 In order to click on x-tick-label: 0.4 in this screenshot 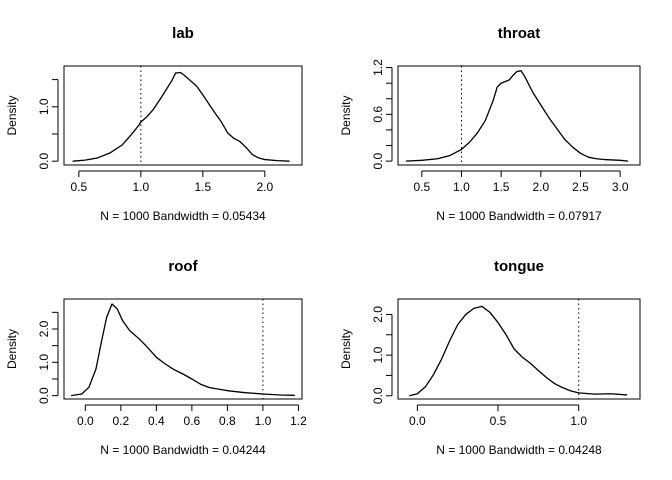, I will do `click(156, 421)`.